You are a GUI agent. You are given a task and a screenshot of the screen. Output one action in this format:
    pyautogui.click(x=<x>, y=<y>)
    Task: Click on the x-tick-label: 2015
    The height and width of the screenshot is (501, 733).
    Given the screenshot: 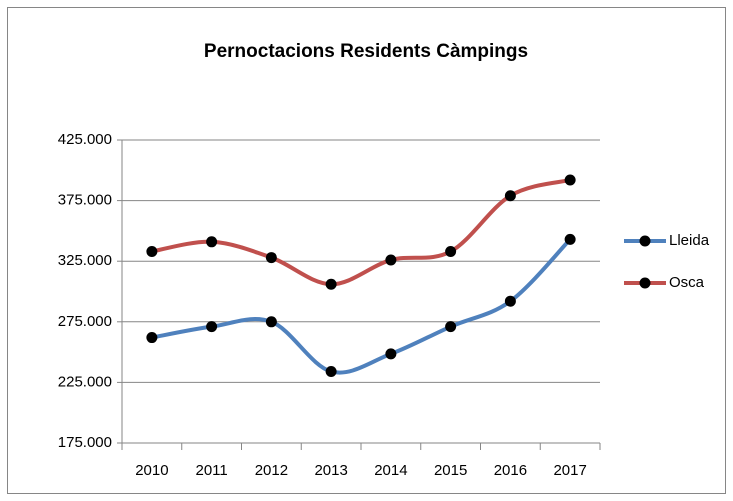 What is the action you would take?
    pyautogui.click(x=450, y=470)
    